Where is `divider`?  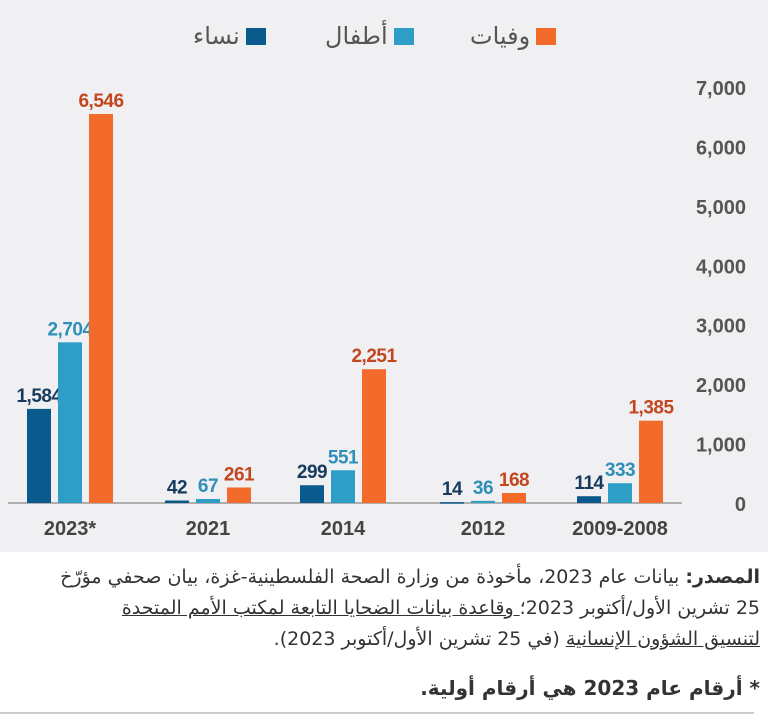 divider is located at coordinates (377, 713).